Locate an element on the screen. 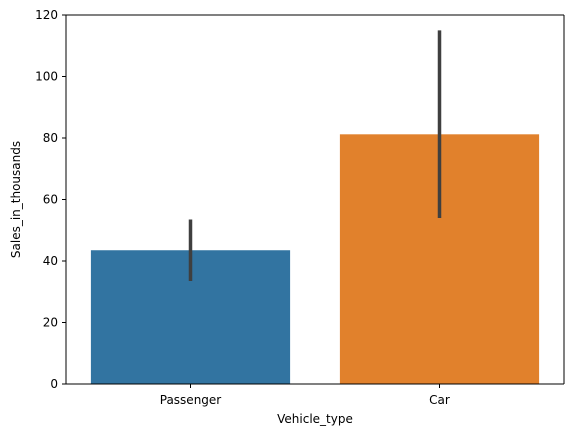 The height and width of the screenshot is (437, 572). y-axis-label: Sales_in_thousands is located at coordinates (16, 199).